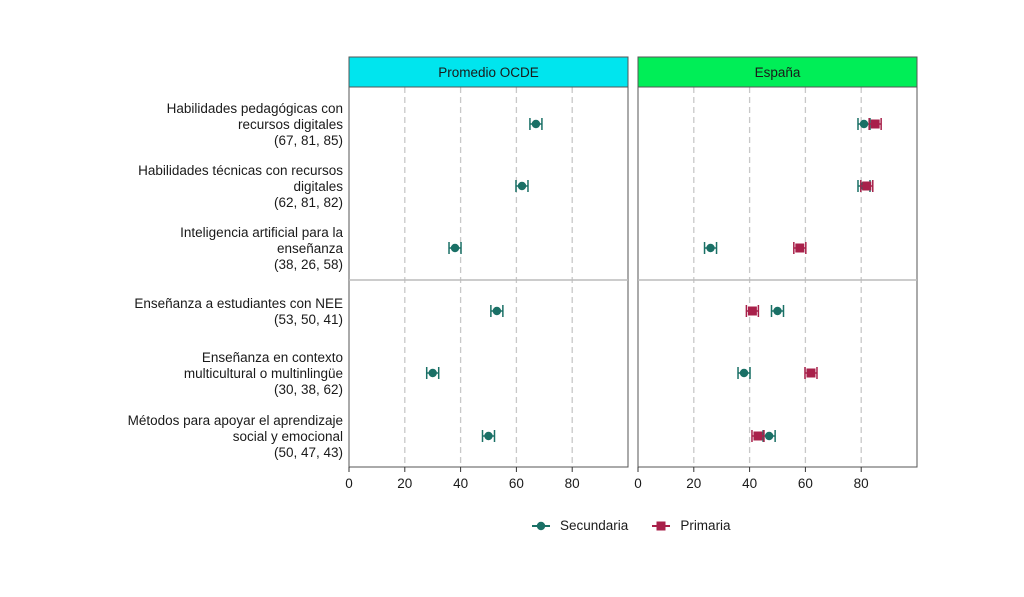 This screenshot has width=1024, height=597. Describe the element at coordinates (254, 108) in the screenshot. I see `category-label-line: Habilidades pedagógicas con` at that location.